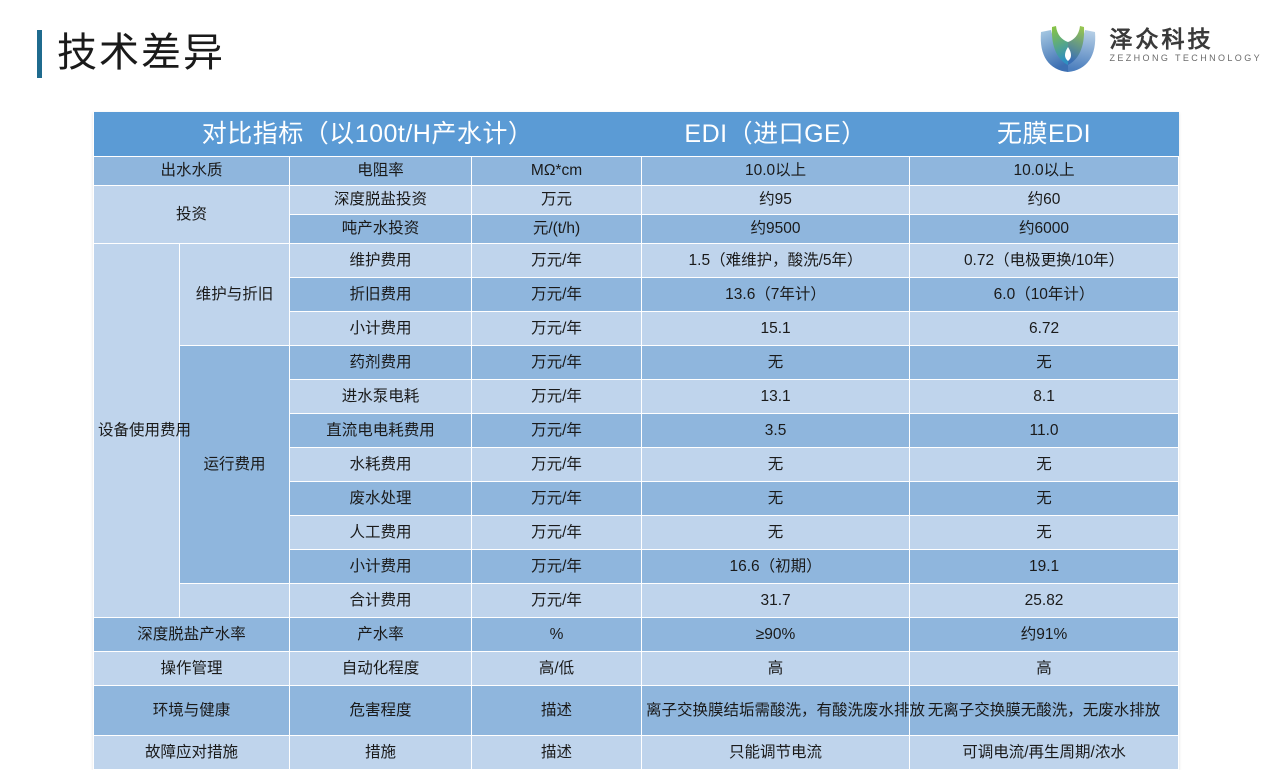  I want to click on row-item-label: 废水处理, so click(380, 498).